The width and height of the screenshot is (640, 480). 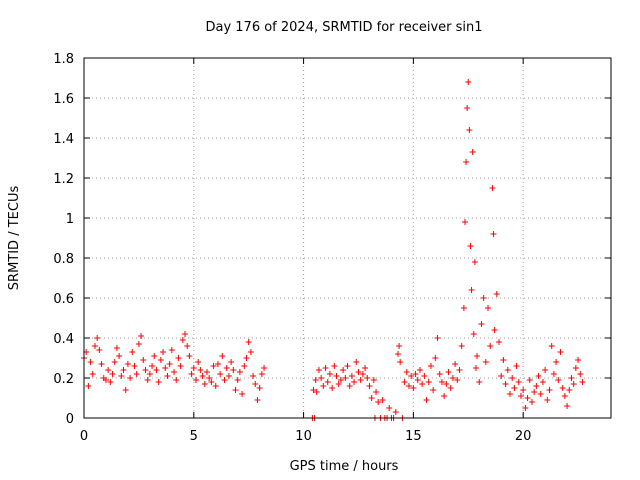 What do you see at coordinates (63, 339) in the screenshot?
I see `y-tick-label: 0.4` at bounding box center [63, 339].